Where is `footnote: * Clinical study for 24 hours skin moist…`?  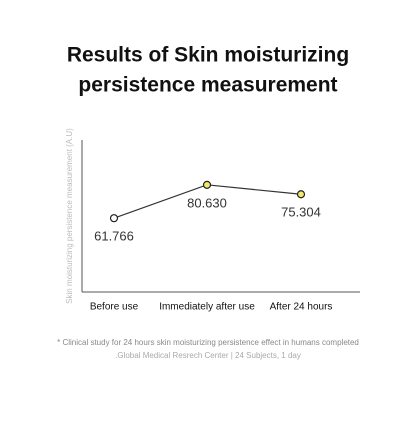
footnote: * Clinical study for 24 hours skin moist… is located at coordinates (208, 342).